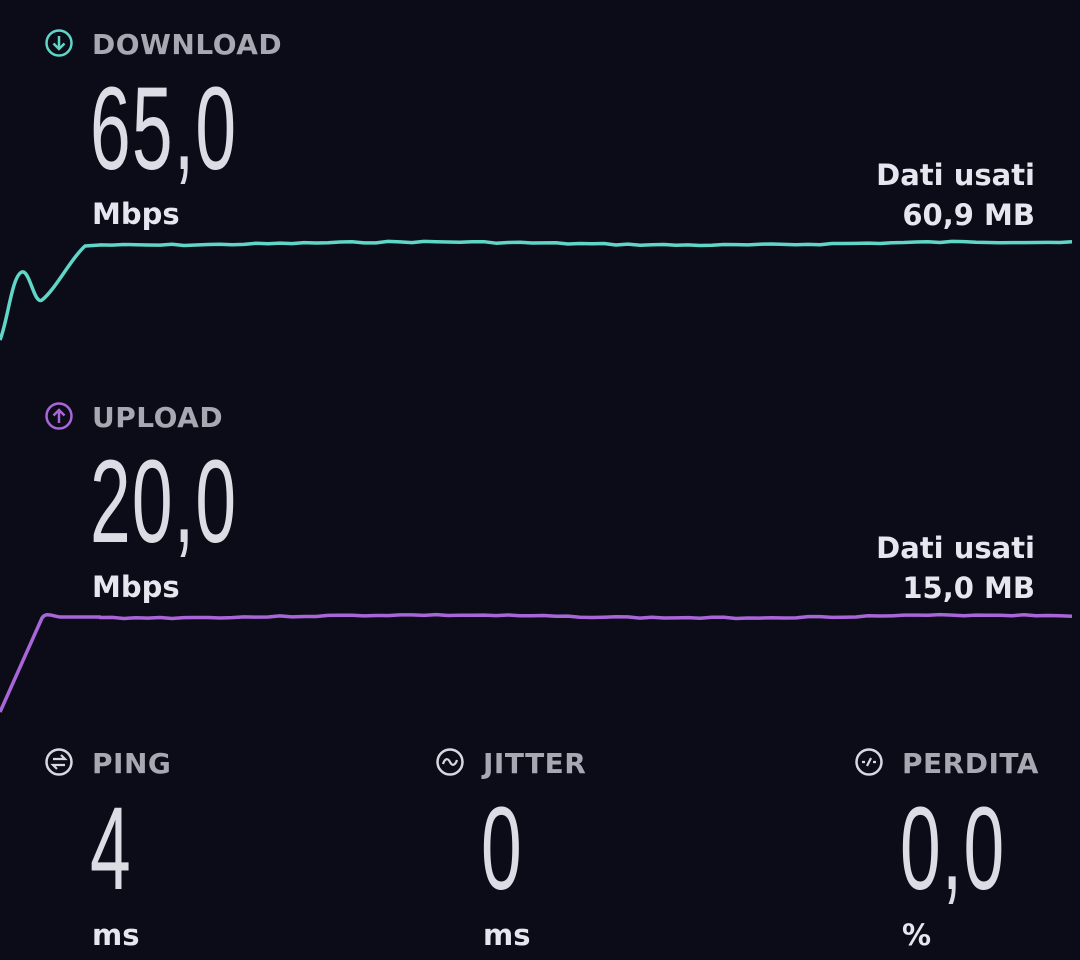 The width and height of the screenshot is (1080, 960). What do you see at coordinates (968, 215) in the screenshot?
I see `download-data-used-value: 60,9 MB` at bounding box center [968, 215].